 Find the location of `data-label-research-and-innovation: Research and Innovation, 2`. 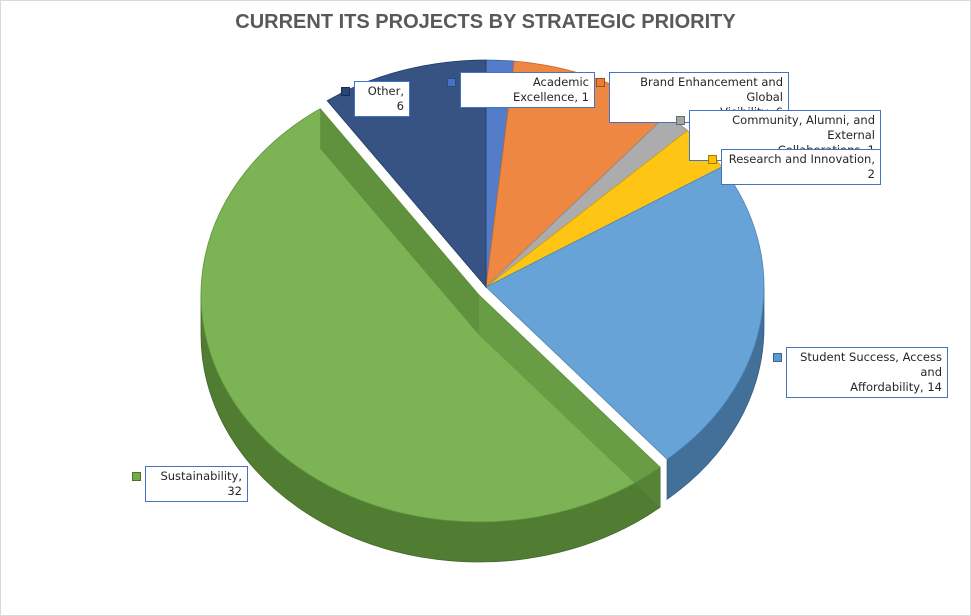

data-label-research-and-innovation: Research and Innovation, 2 is located at coordinates (801, 167).